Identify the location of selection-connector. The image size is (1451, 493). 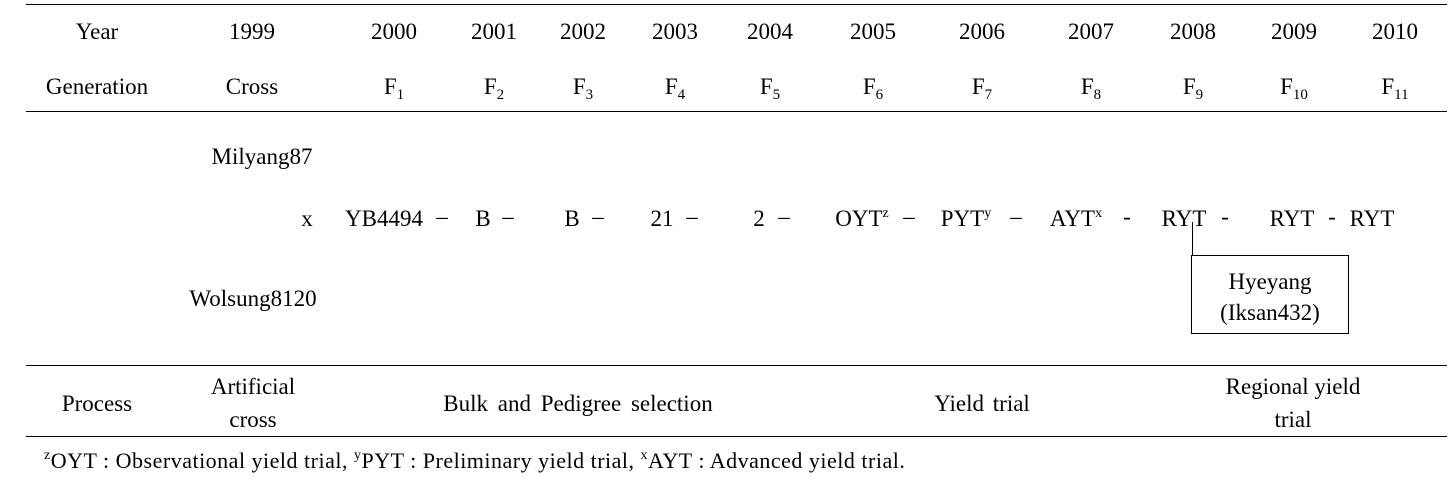
(1192, 239).